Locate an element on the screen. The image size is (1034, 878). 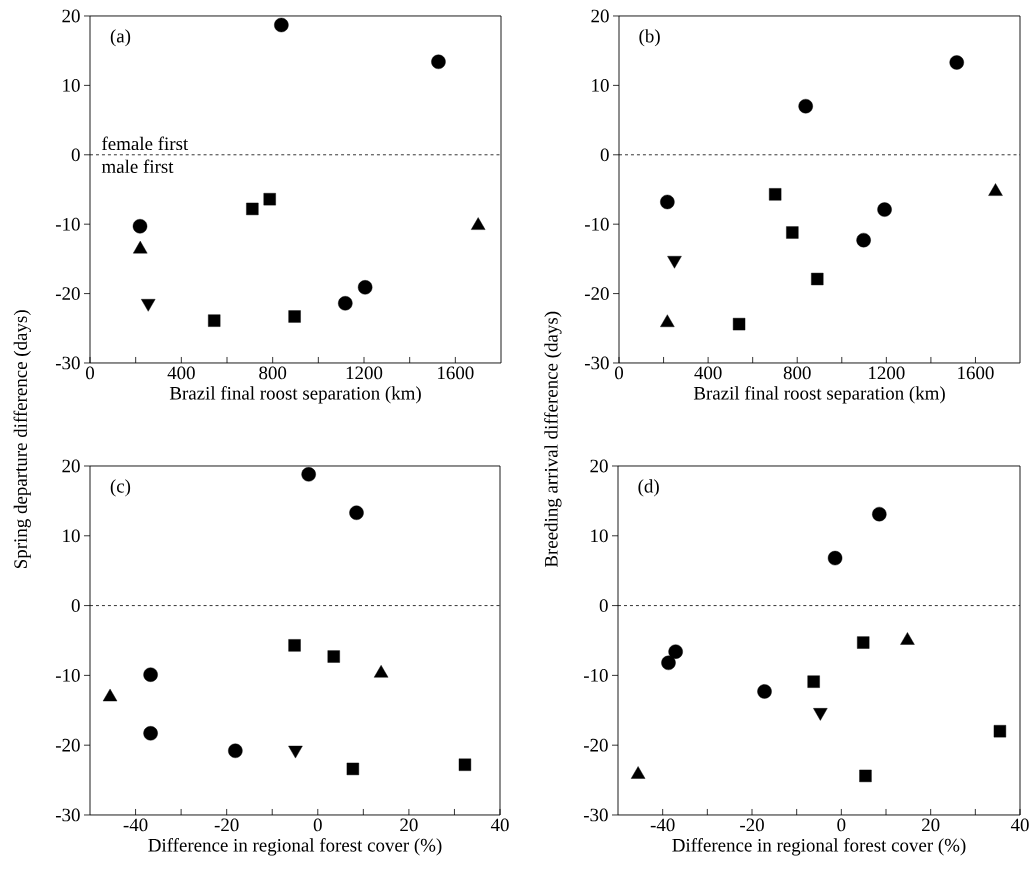
annotation: male first is located at coordinates (137, 166).